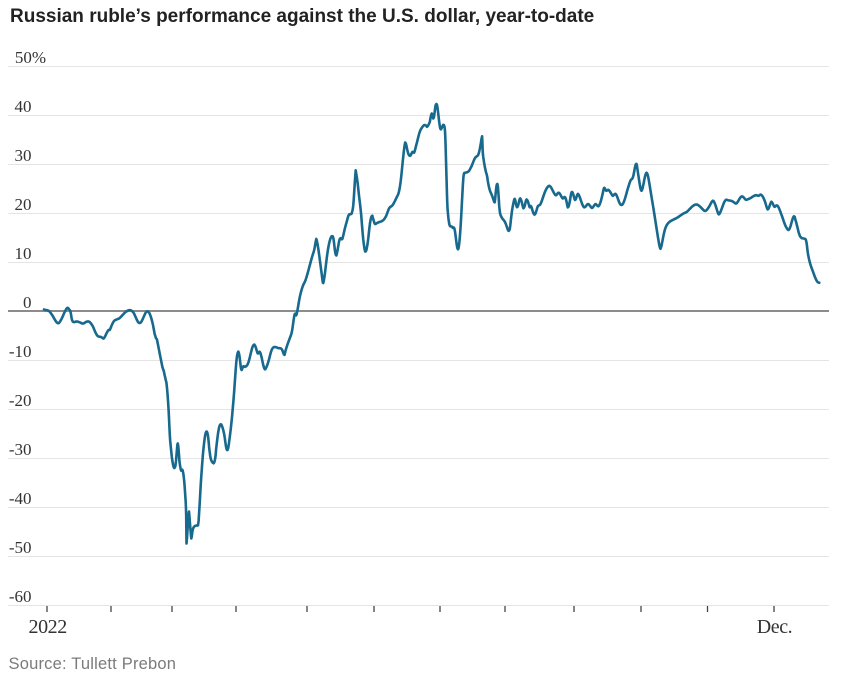 This screenshot has height=690, width=850. What do you see at coordinates (47, 627) in the screenshot?
I see `svg-text: 2022` at bounding box center [47, 627].